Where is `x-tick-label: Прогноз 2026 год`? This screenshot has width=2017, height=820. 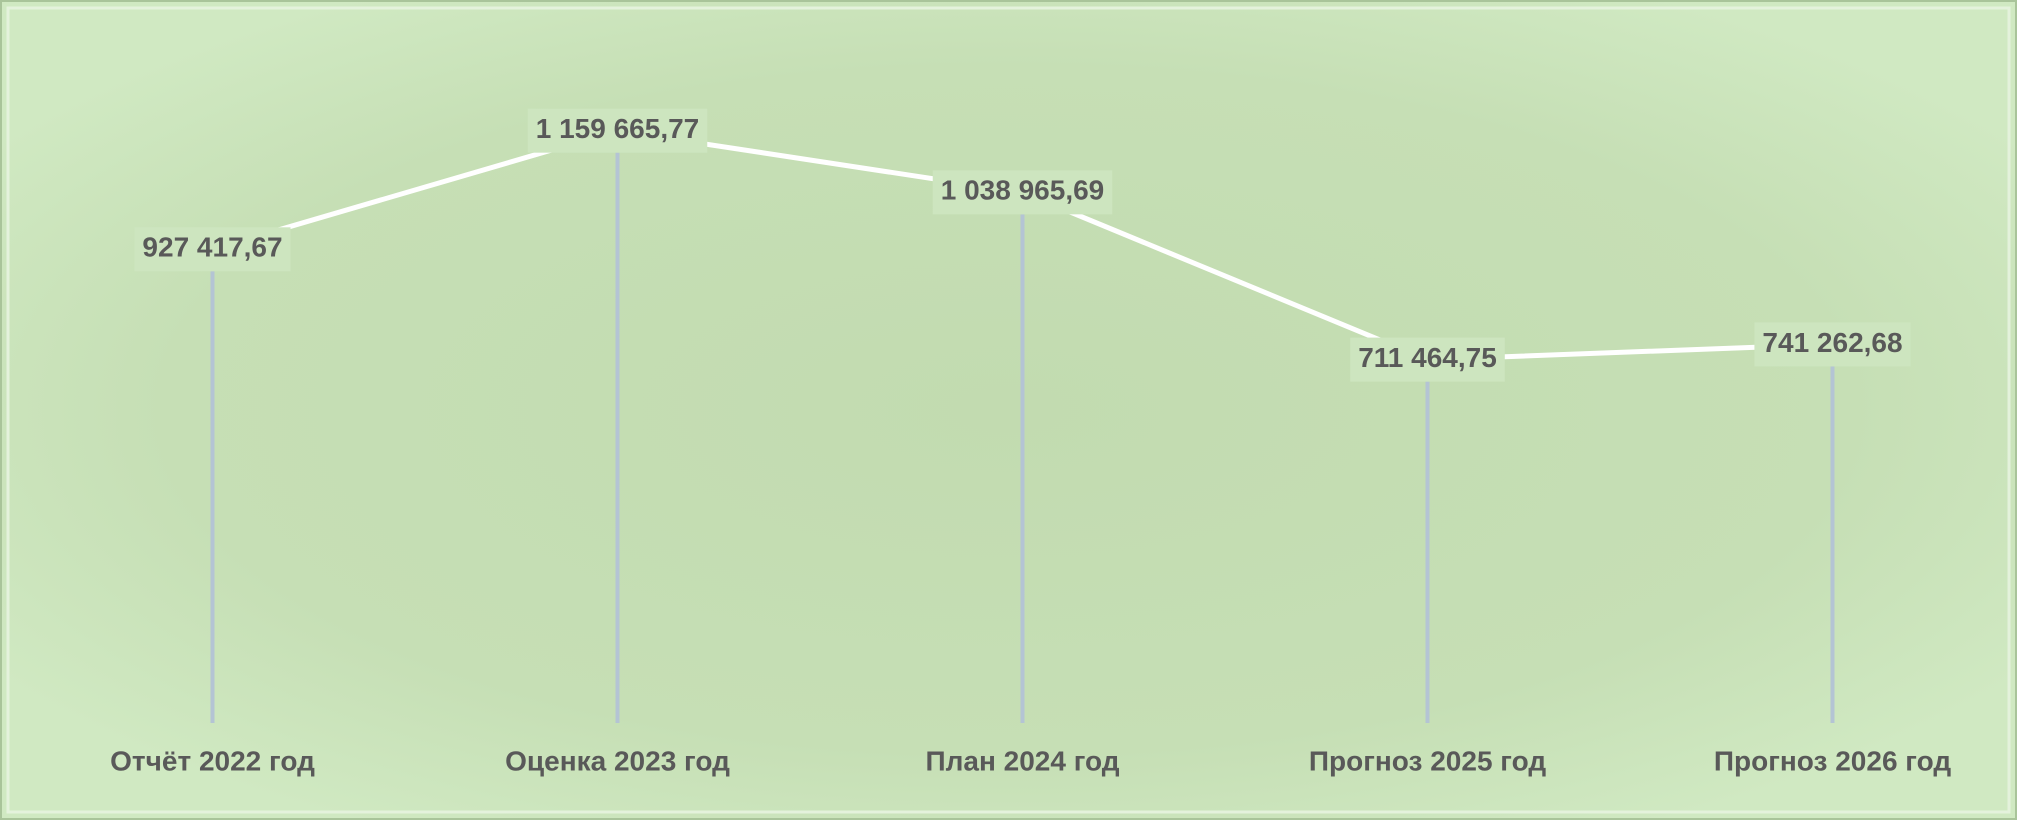
x-tick-label: Прогноз 2026 год is located at coordinates (1832, 760).